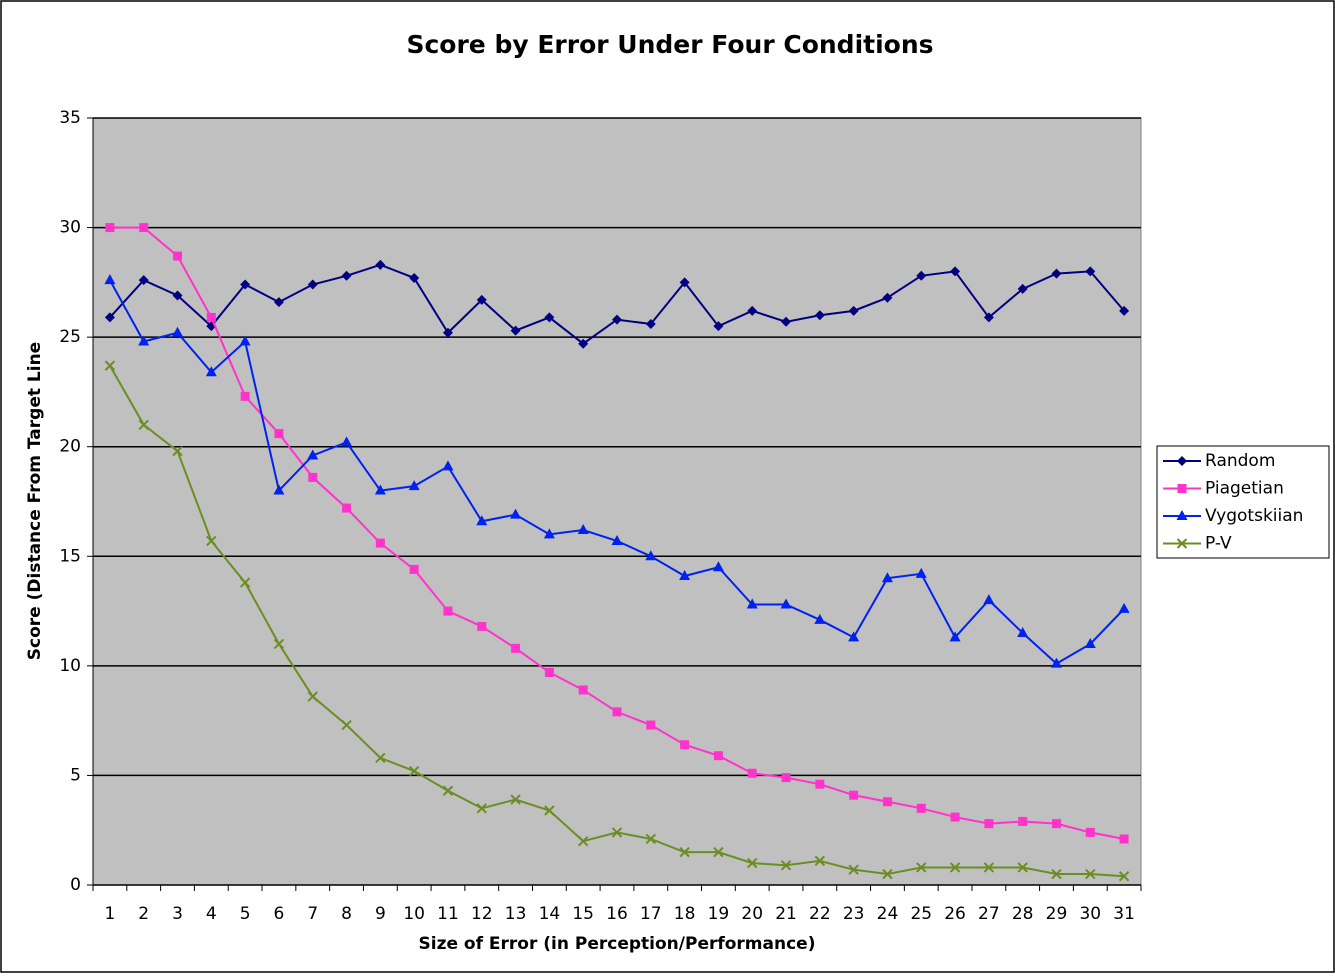 This screenshot has width=1335, height=977. I want to click on x-tick-label: 1, so click(109, 914).